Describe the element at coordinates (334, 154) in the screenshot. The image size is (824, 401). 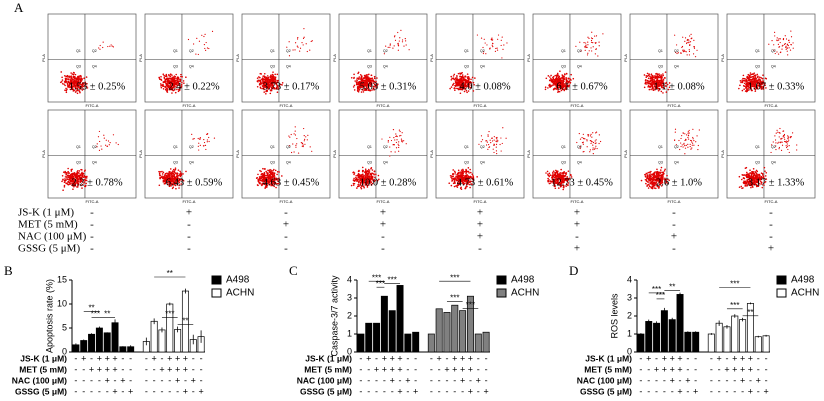
I see `flow-y-label: PI-A` at that location.